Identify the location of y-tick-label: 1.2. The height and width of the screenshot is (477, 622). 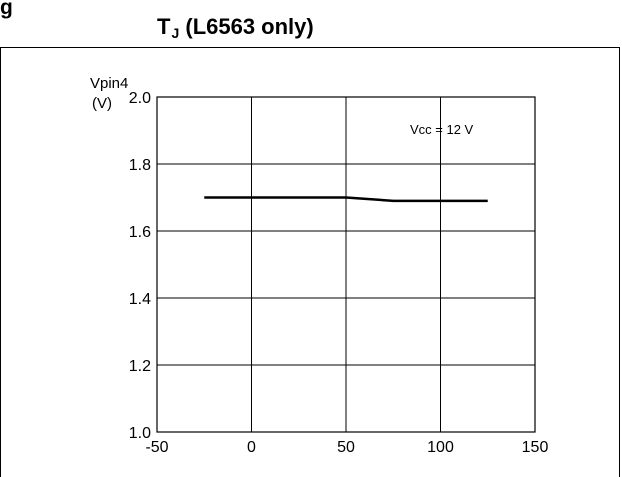
(140, 366).